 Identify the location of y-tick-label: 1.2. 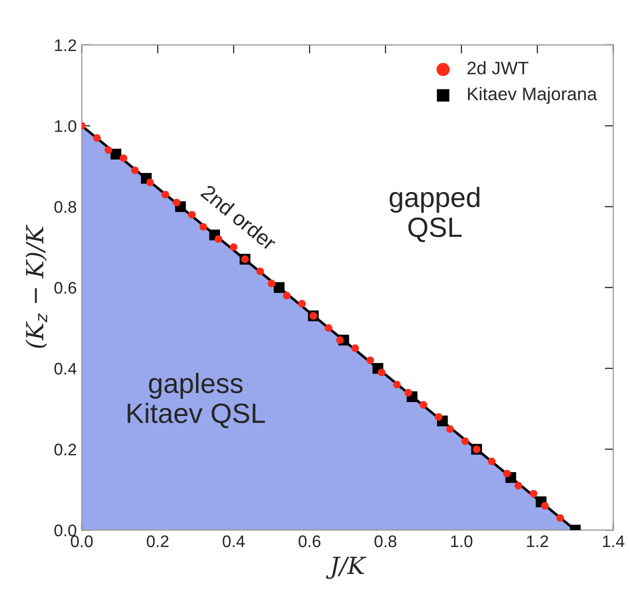
(65, 45).